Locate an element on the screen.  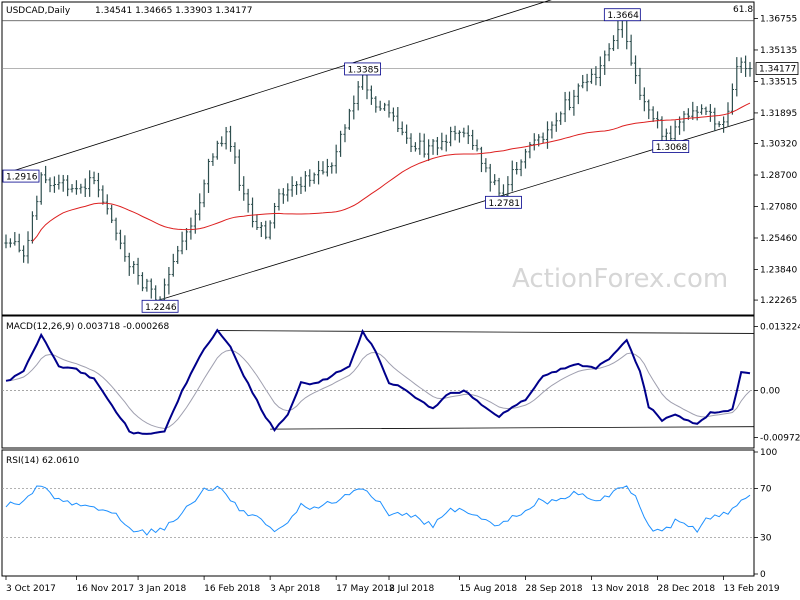
x-tick-label: 13 Feb 2019 is located at coordinates (752, 589).